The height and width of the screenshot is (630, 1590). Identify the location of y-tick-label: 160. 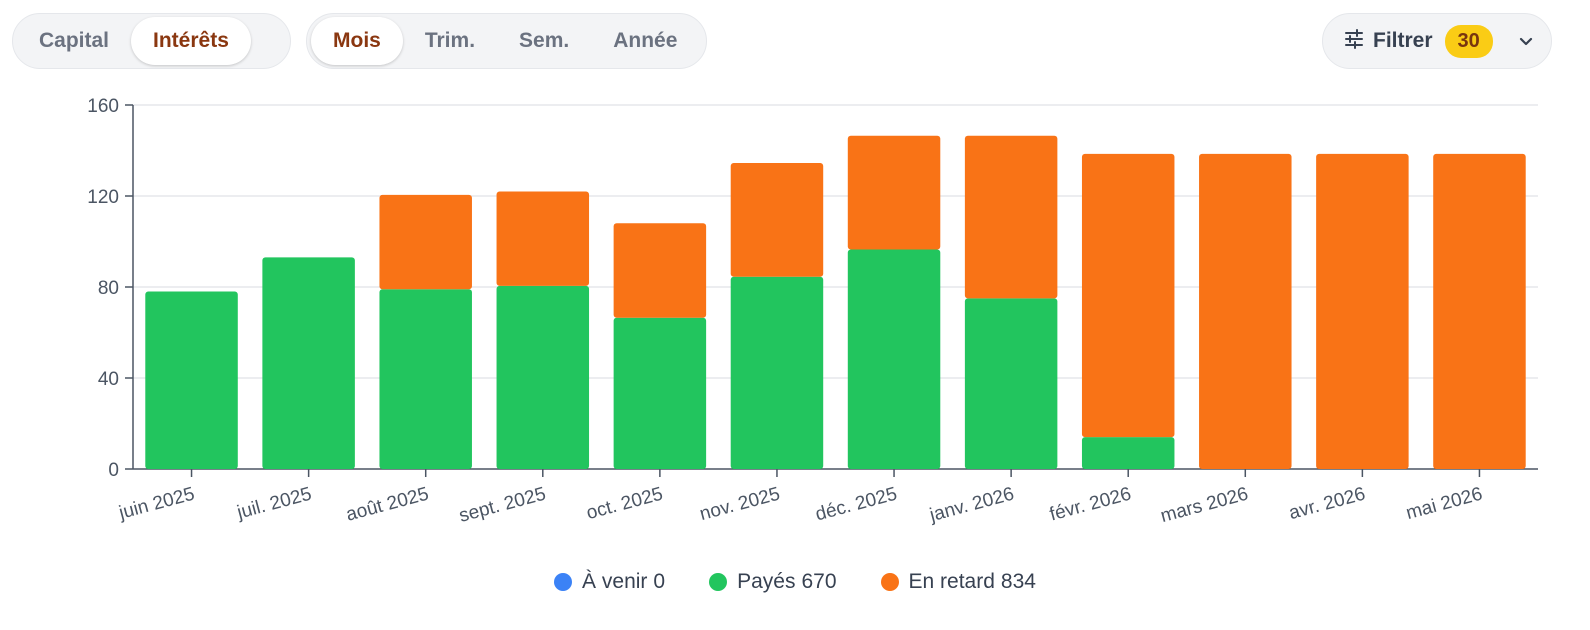
(103, 106).